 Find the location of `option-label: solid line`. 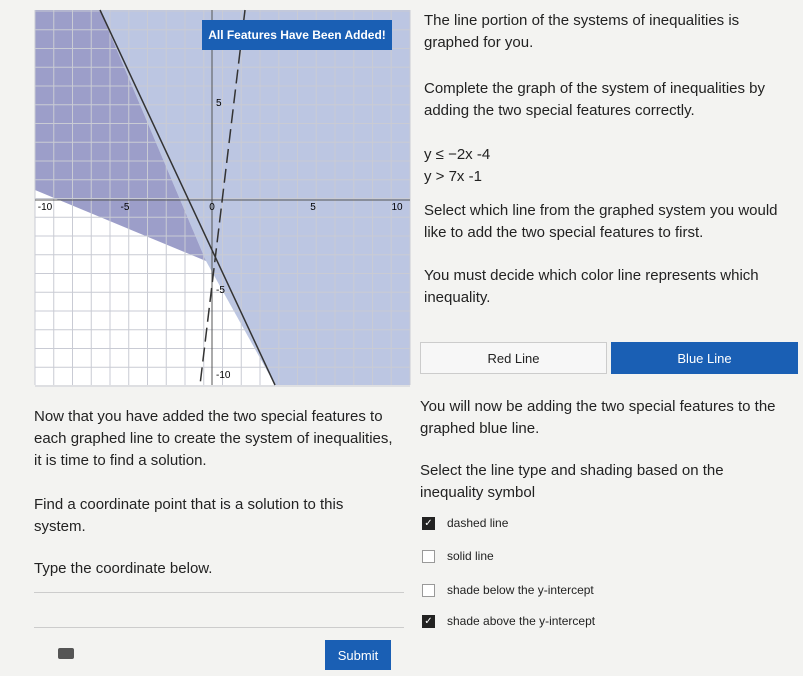

option-label: solid line is located at coordinates (470, 556).